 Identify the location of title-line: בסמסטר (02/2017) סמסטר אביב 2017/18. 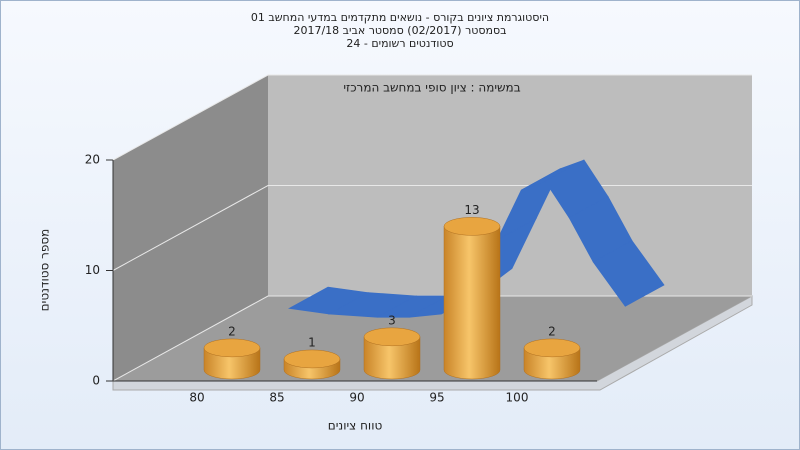
(399, 30).